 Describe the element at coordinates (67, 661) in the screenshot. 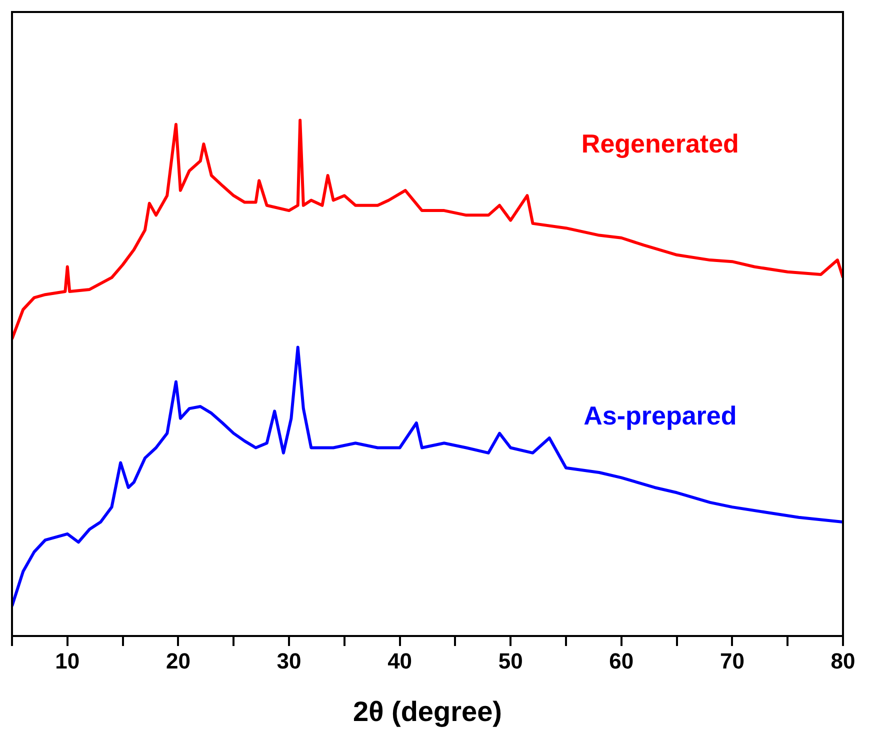

I see `x-tick-label: 10` at that location.